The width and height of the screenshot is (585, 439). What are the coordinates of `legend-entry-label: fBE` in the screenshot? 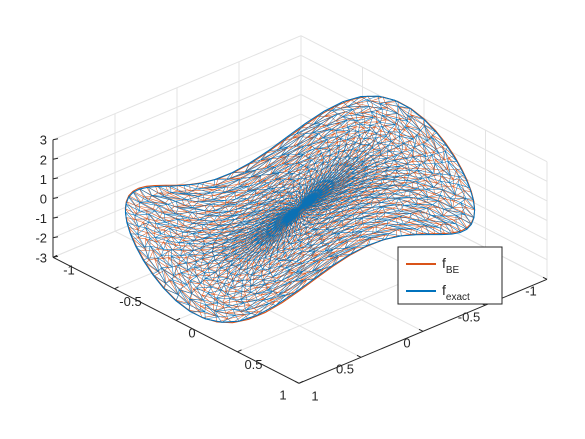 It's located at (451, 265).